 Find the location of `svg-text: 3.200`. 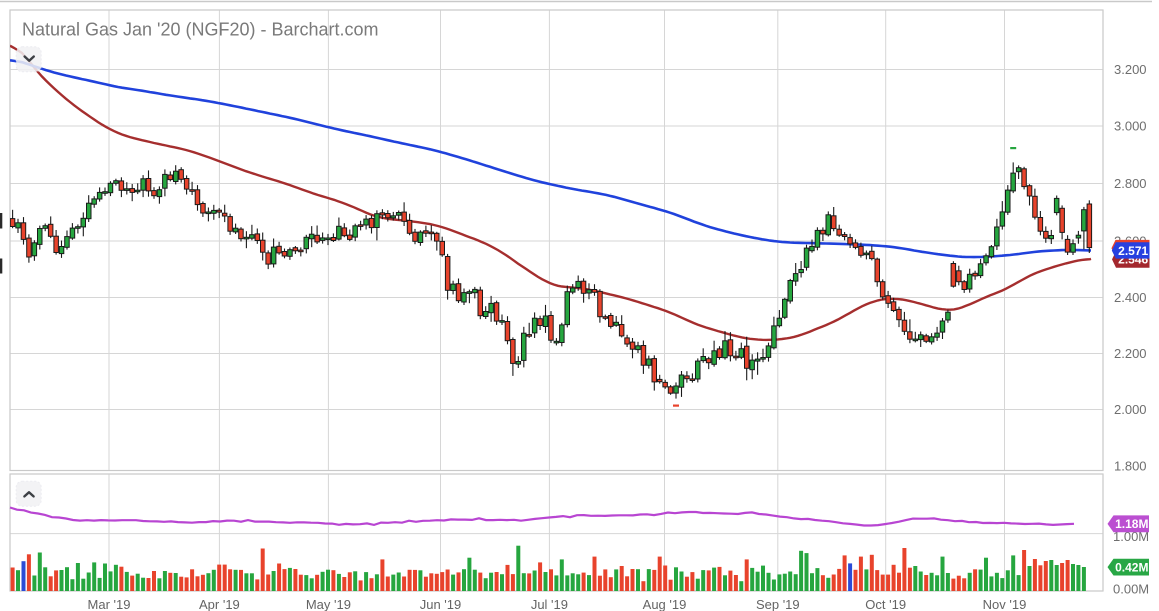

svg-text: 3.200 is located at coordinates (1130, 69).